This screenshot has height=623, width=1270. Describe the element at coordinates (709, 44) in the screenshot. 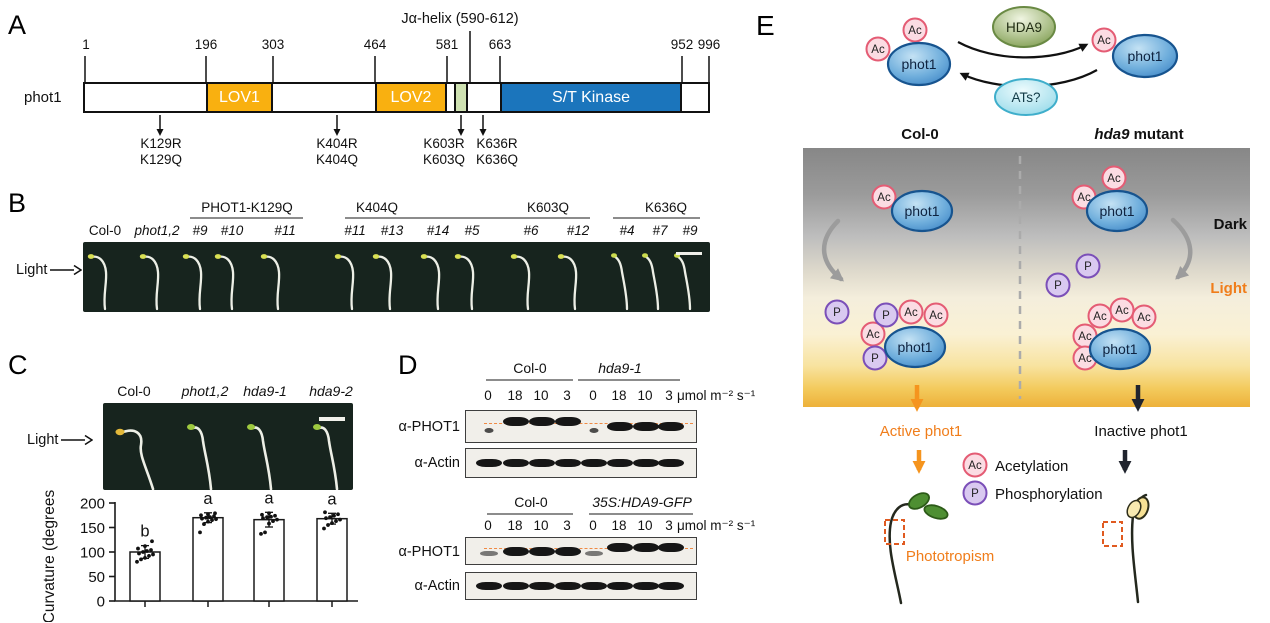

I see `a-position: 996` at that location.